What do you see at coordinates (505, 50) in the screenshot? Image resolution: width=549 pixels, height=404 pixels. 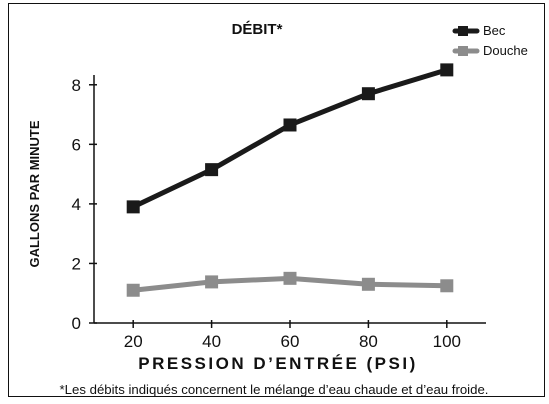 I see `douche-legend-label: Douche` at bounding box center [505, 50].